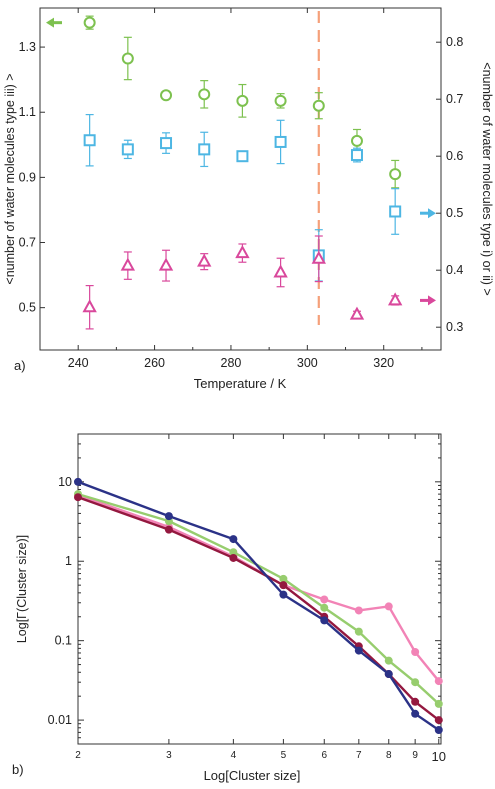 The image size is (495, 789). I want to click on x-tick-label: 3, so click(169, 755).